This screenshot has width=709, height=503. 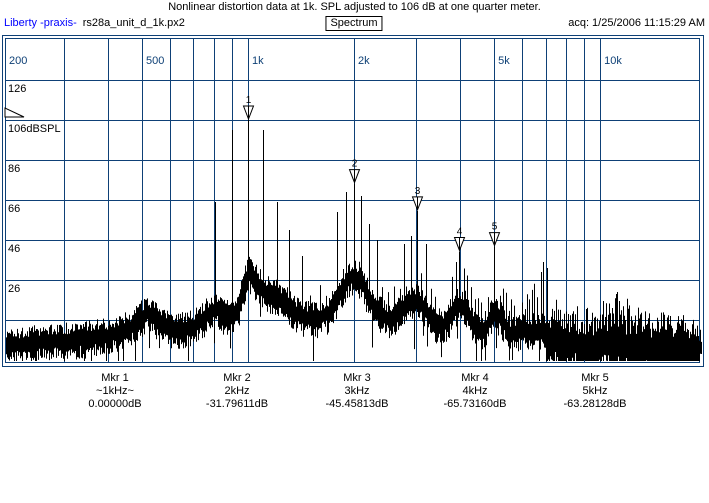 What do you see at coordinates (595, 378) in the screenshot?
I see `marker-name: Mkr 5` at bounding box center [595, 378].